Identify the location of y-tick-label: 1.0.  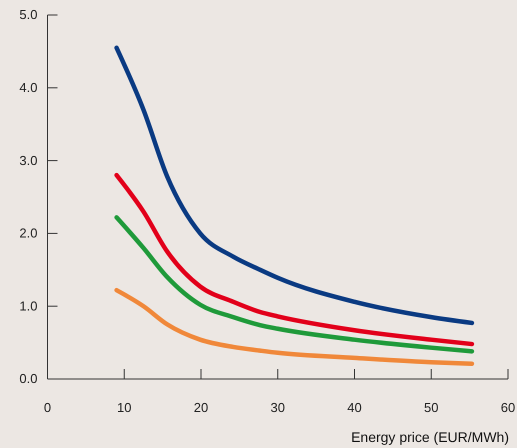
(28, 306).